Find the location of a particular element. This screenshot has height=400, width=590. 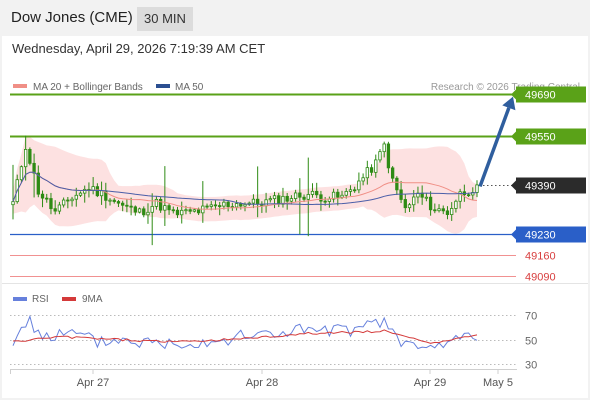

forecast-arrow is located at coordinates (497, 142).